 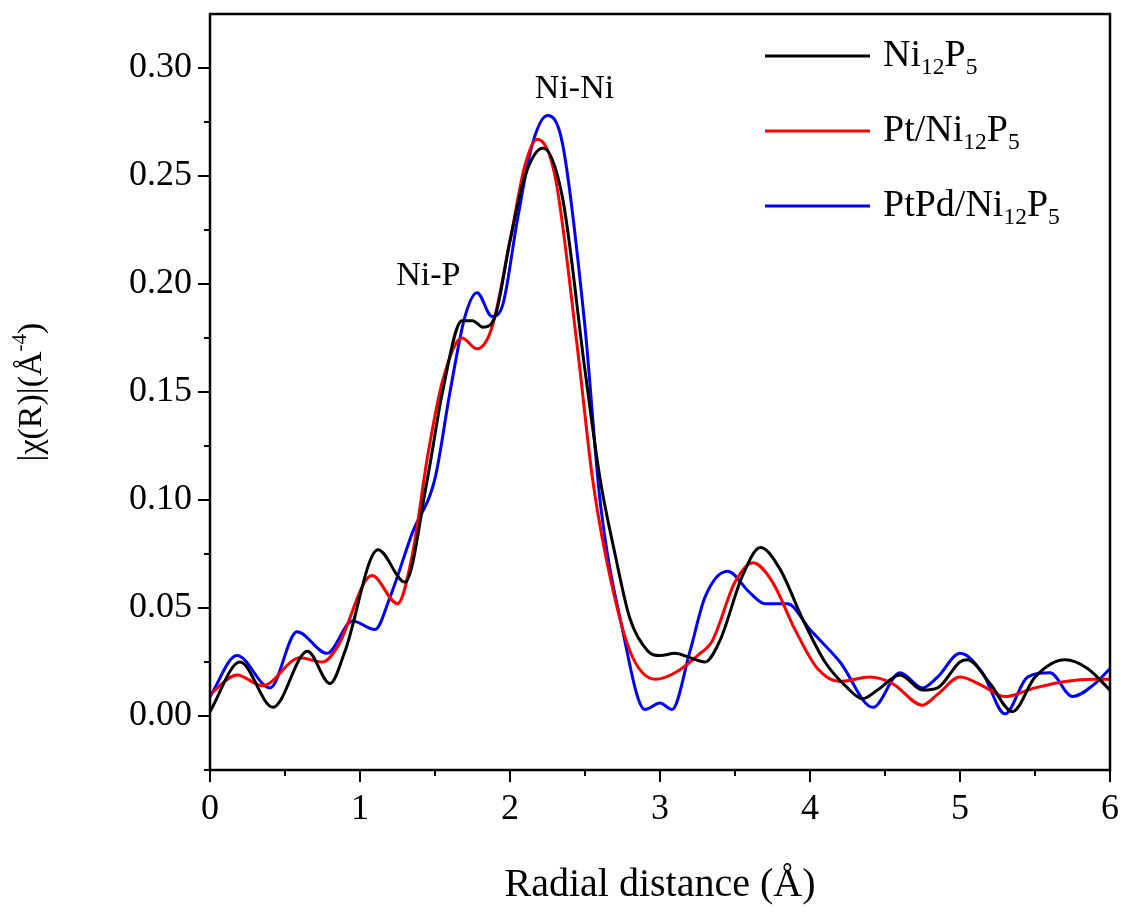 What do you see at coordinates (360, 807) in the screenshot?
I see `x-tick-label: 1` at bounding box center [360, 807].